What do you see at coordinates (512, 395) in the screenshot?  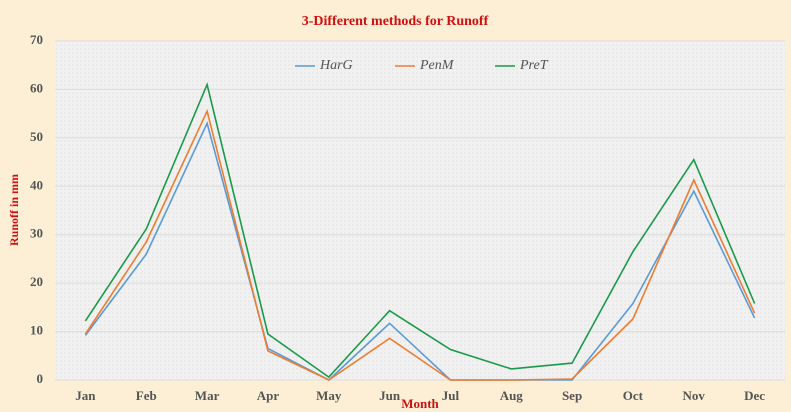 I see `x-tick-label: Aug` at bounding box center [512, 395].